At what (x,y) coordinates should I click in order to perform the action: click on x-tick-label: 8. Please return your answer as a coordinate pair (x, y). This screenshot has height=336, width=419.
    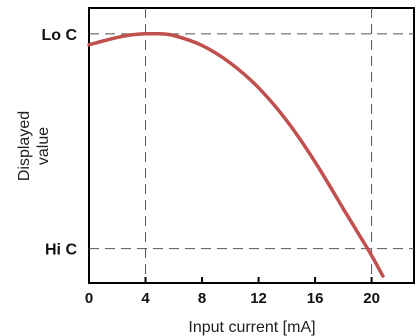
    Looking at the image, I should click on (202, 298).